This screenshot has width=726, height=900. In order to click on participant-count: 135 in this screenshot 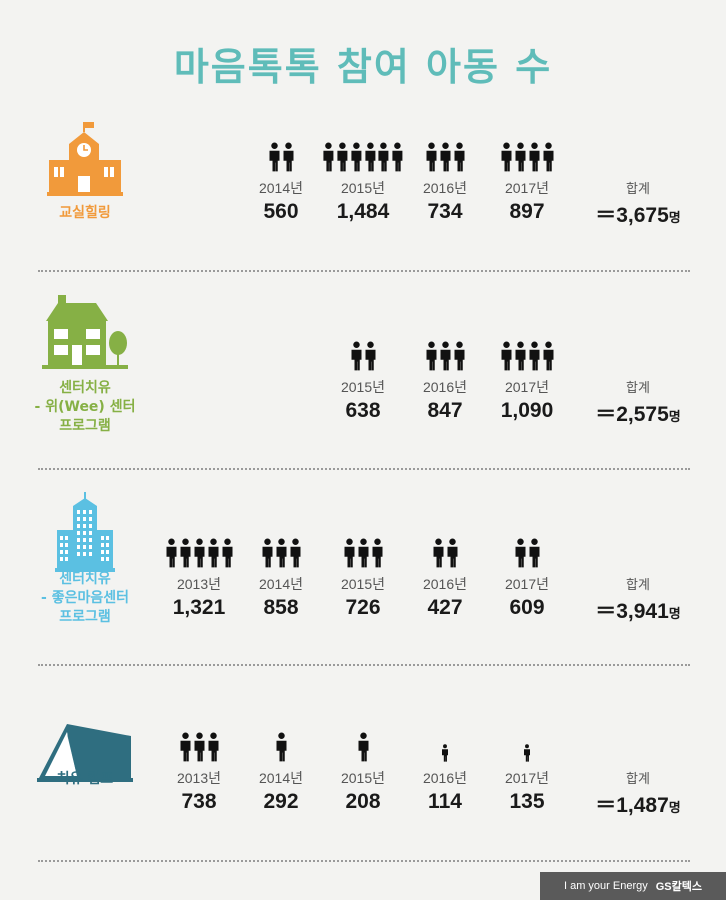, I will do `click(527, 801)`.